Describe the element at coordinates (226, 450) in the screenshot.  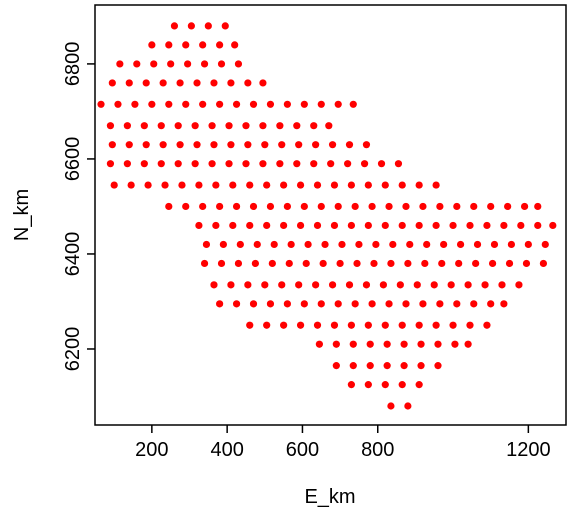
I see `x-tick-label: 400` at that location.